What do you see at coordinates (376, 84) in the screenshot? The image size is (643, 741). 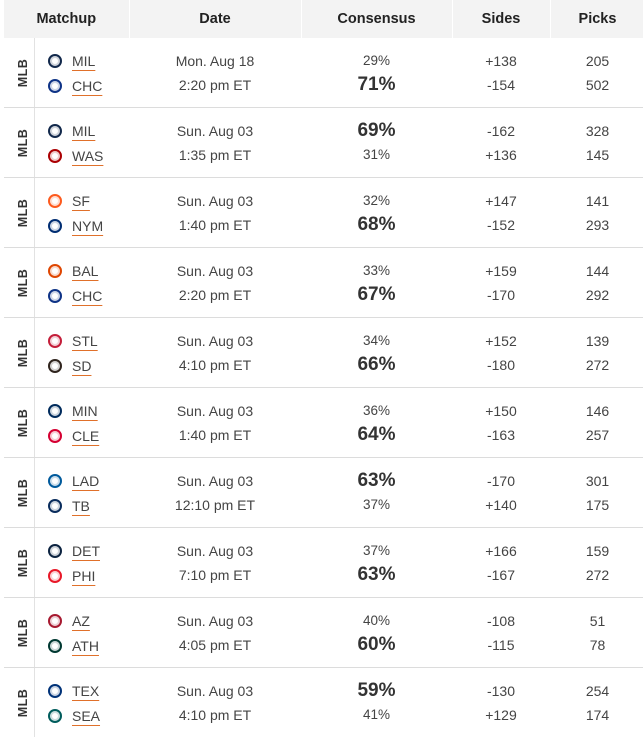 I see `home-consensus: 71%` at bounding box center [376, 84].